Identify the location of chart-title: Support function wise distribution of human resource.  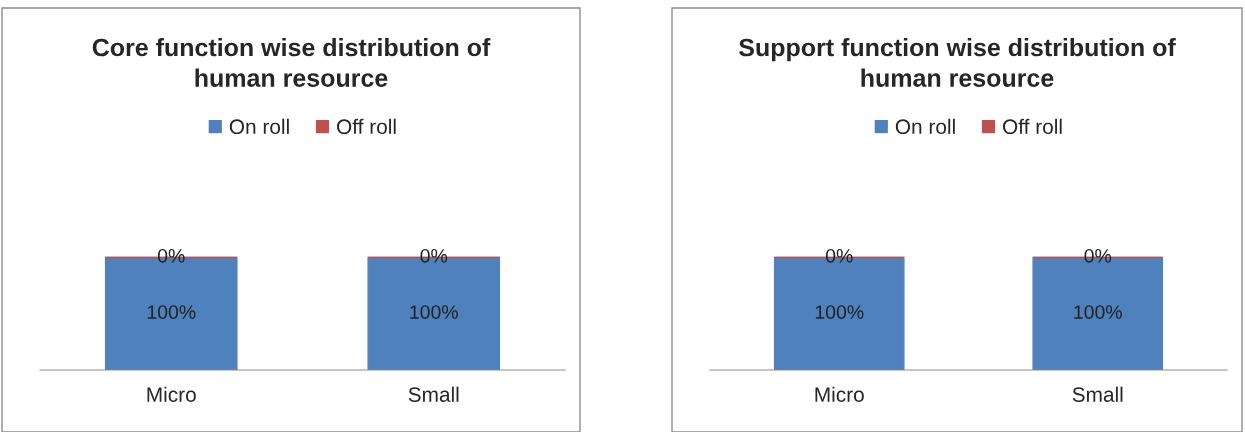
(957, 62).